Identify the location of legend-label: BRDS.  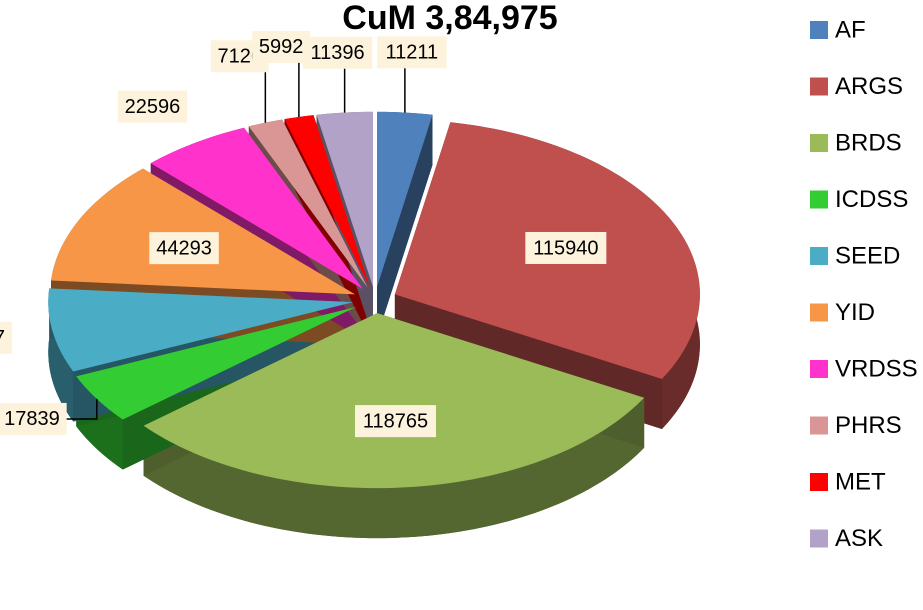
(868, 142).